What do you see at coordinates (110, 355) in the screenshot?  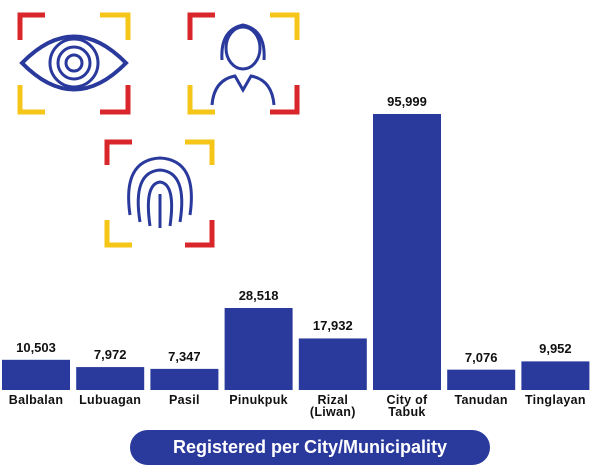 I see `value-label: 7,972` at bounding box center [110, 355].